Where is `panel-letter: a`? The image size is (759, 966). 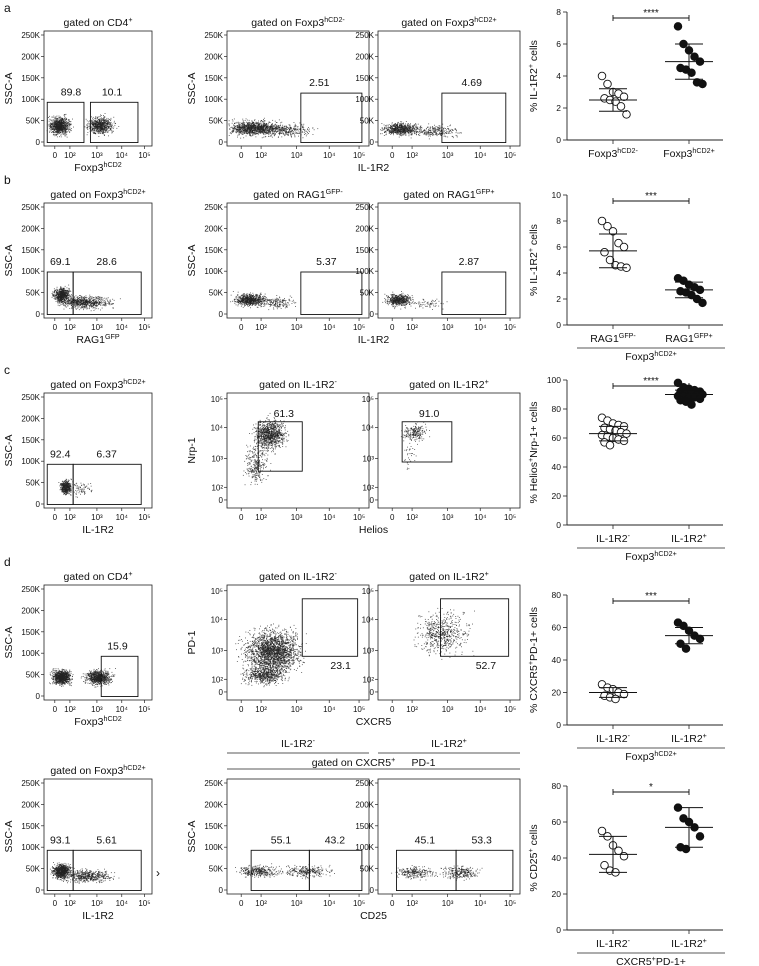 panel-letter: a is located at coordinates (7, 8).